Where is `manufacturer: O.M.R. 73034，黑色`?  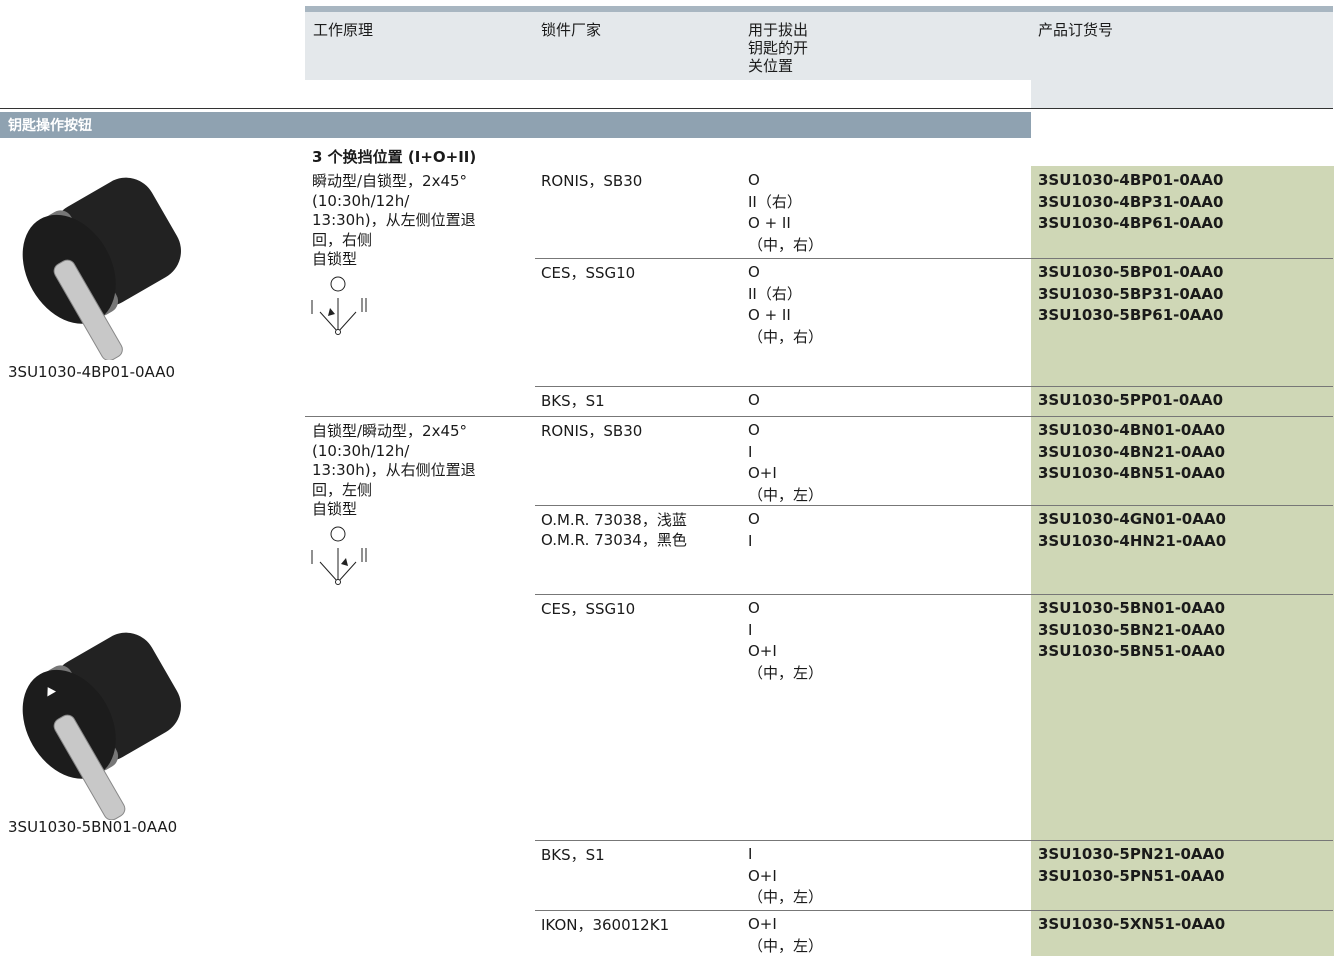 manufacturer: O.M.R. 73034，黑色 is located at coordinates (614, 540).